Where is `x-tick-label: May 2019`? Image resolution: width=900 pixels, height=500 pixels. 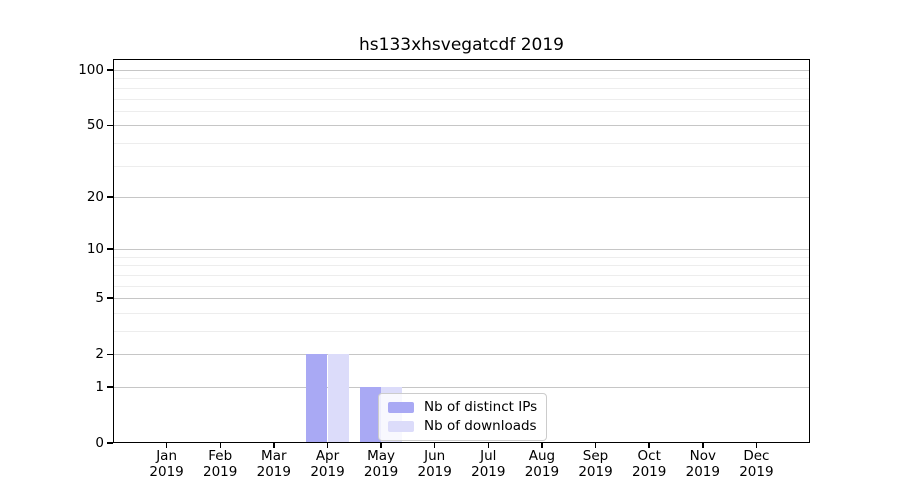 x-tick-label: May 2019 is located at coordinates (381, 464).